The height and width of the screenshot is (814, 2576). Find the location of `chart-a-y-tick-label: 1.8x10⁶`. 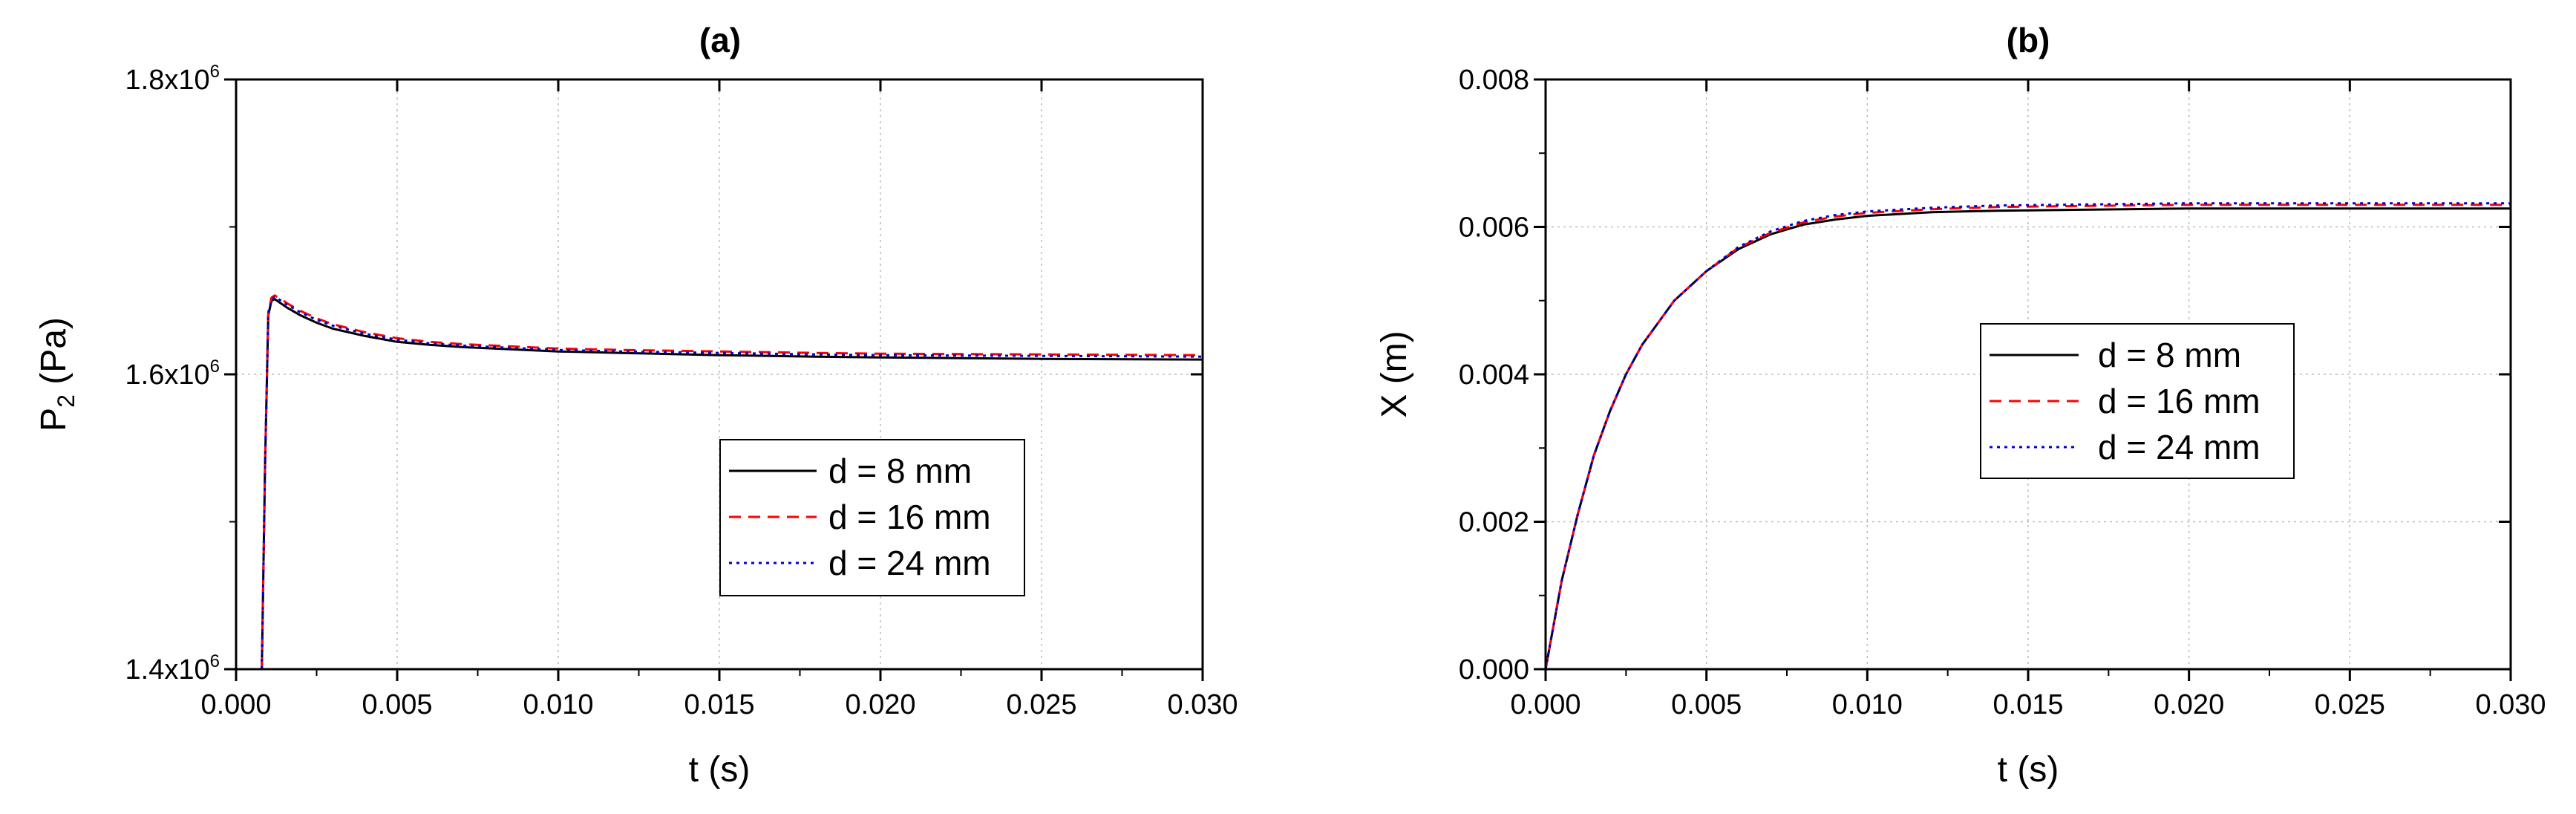

chart-a-y-tick-label: 1.8x10⁶ is located at coordinates (172, 79).